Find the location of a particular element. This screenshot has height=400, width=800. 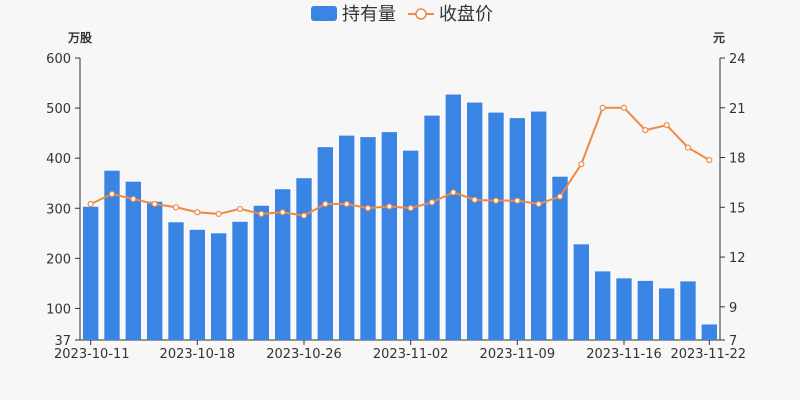

right-tick-label: 9 is located at coordinates (733, 308).